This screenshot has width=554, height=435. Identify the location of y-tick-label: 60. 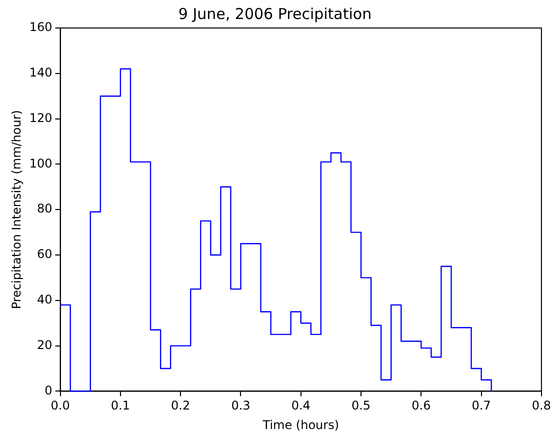
(44, 254).